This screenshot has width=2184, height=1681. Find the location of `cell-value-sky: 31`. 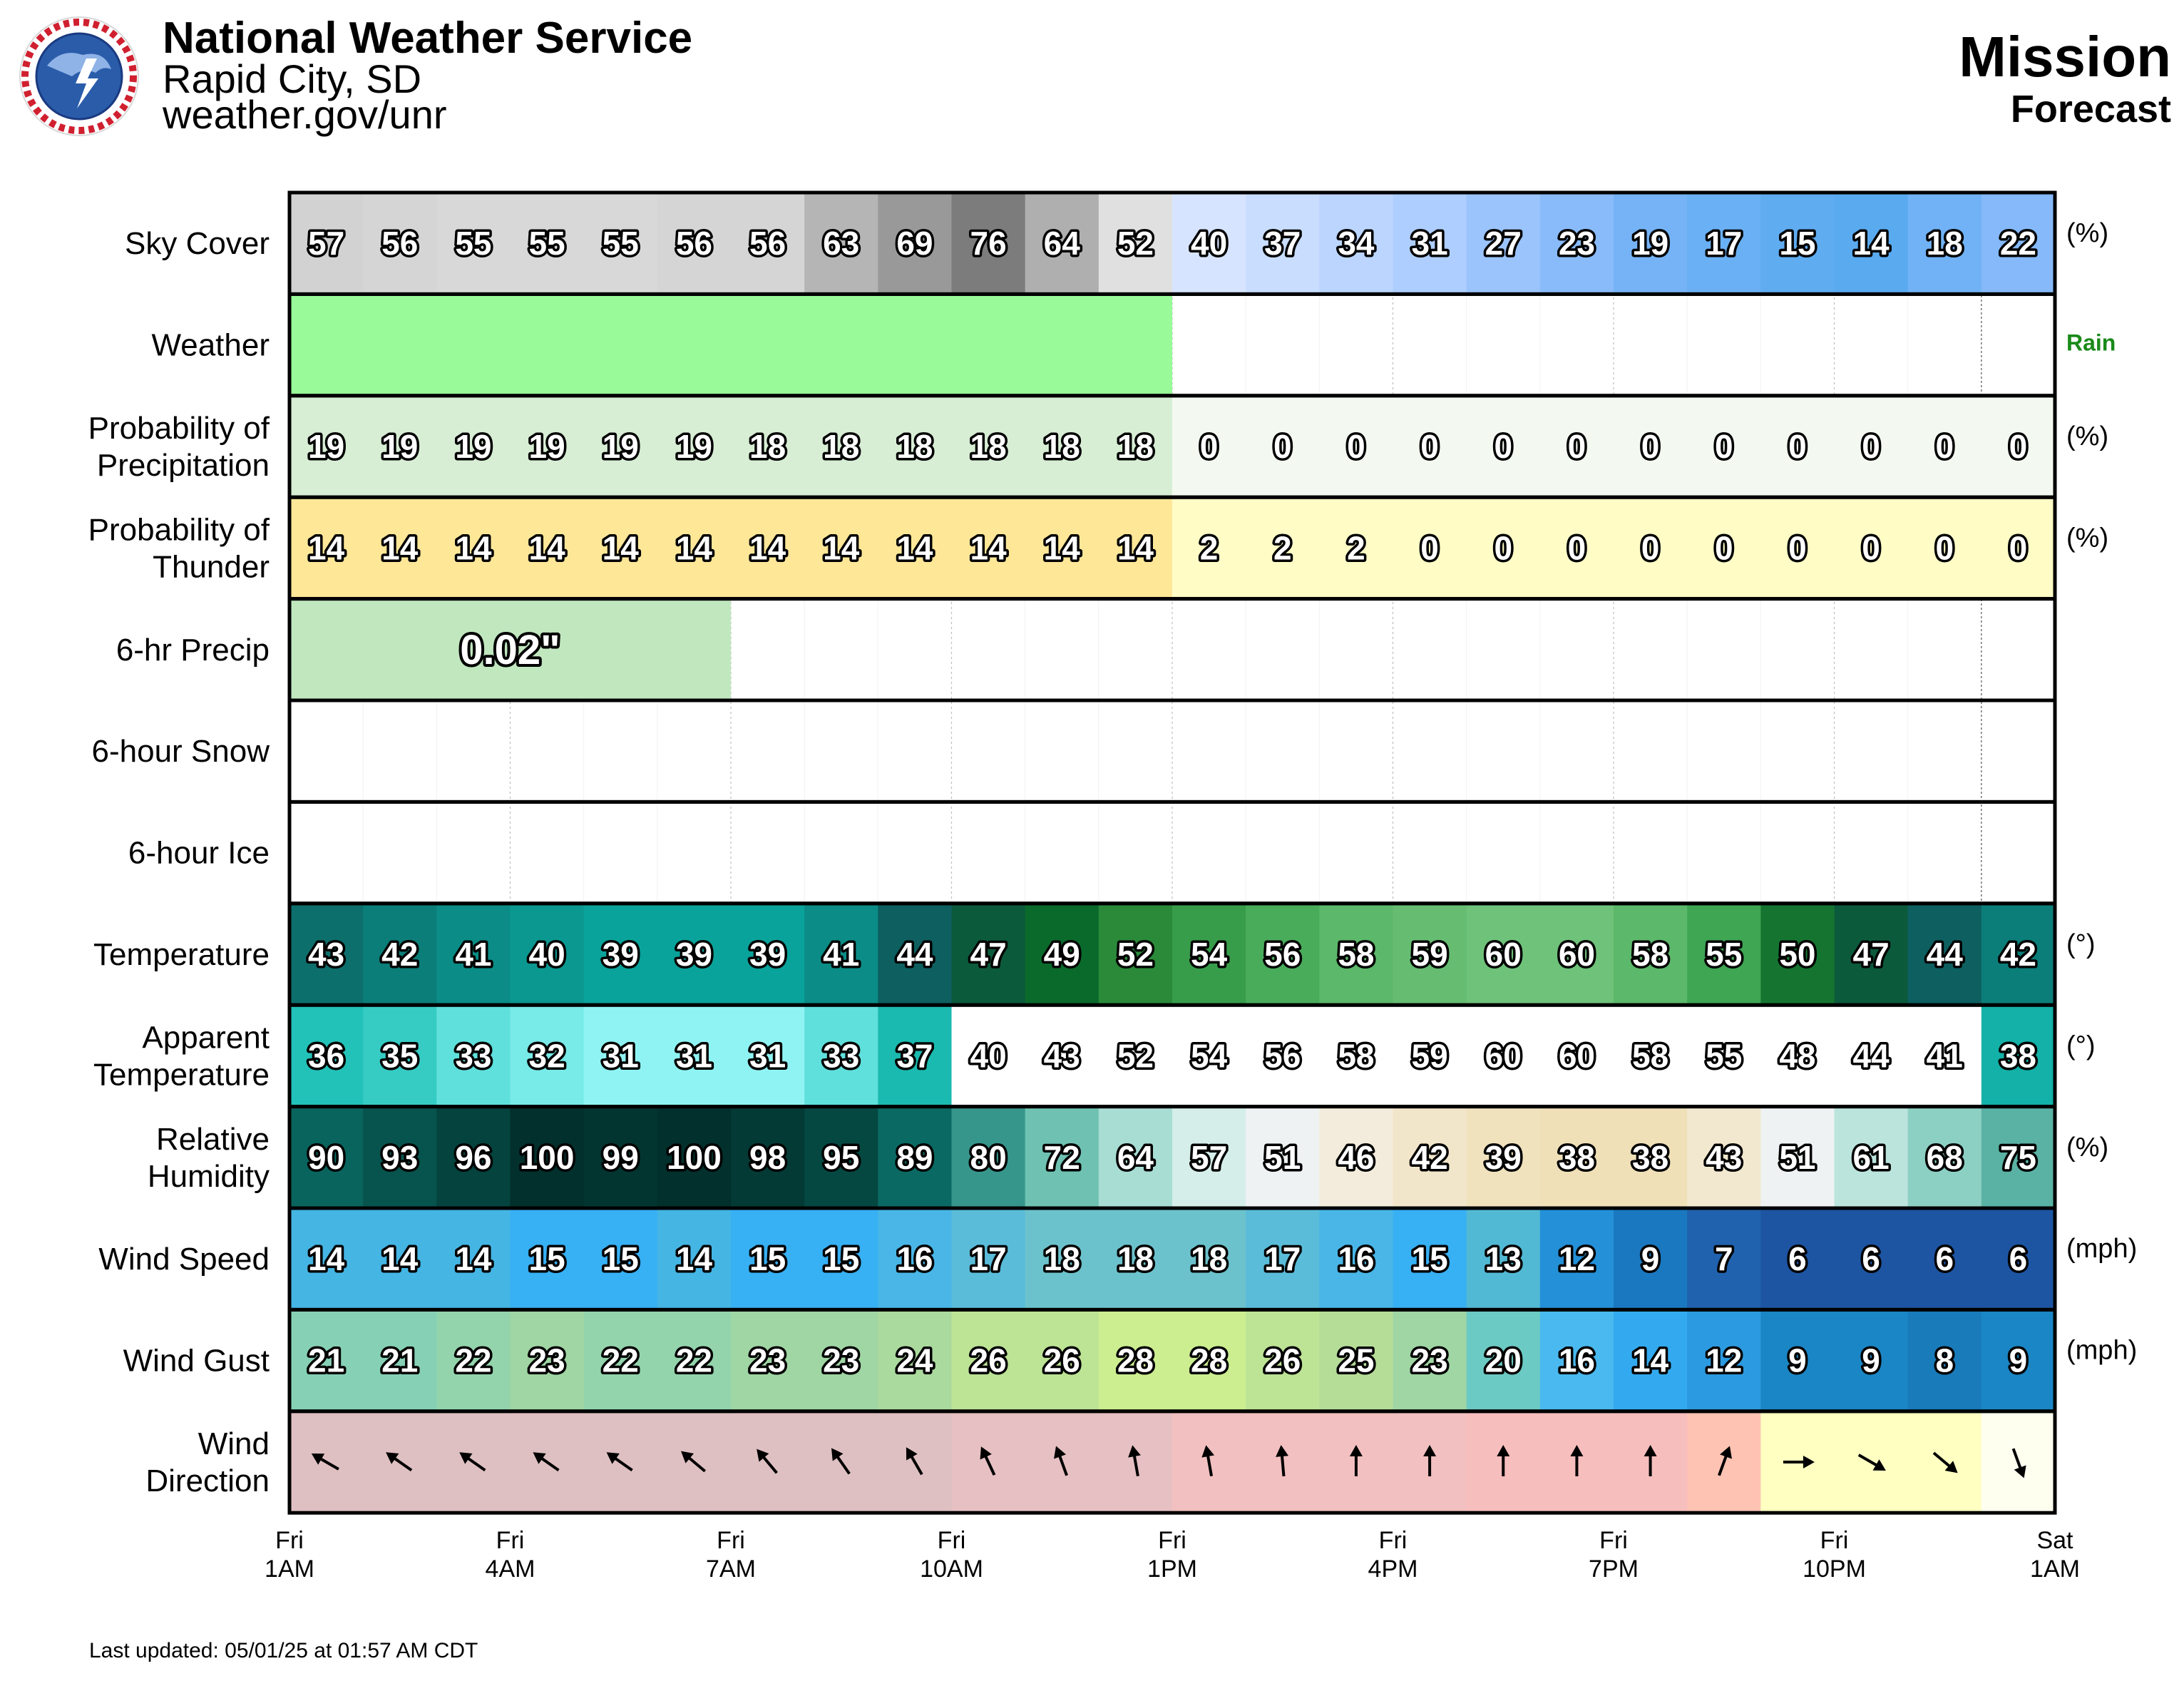

cell-value-sky: 31 is located at coordinates (1429, 243).